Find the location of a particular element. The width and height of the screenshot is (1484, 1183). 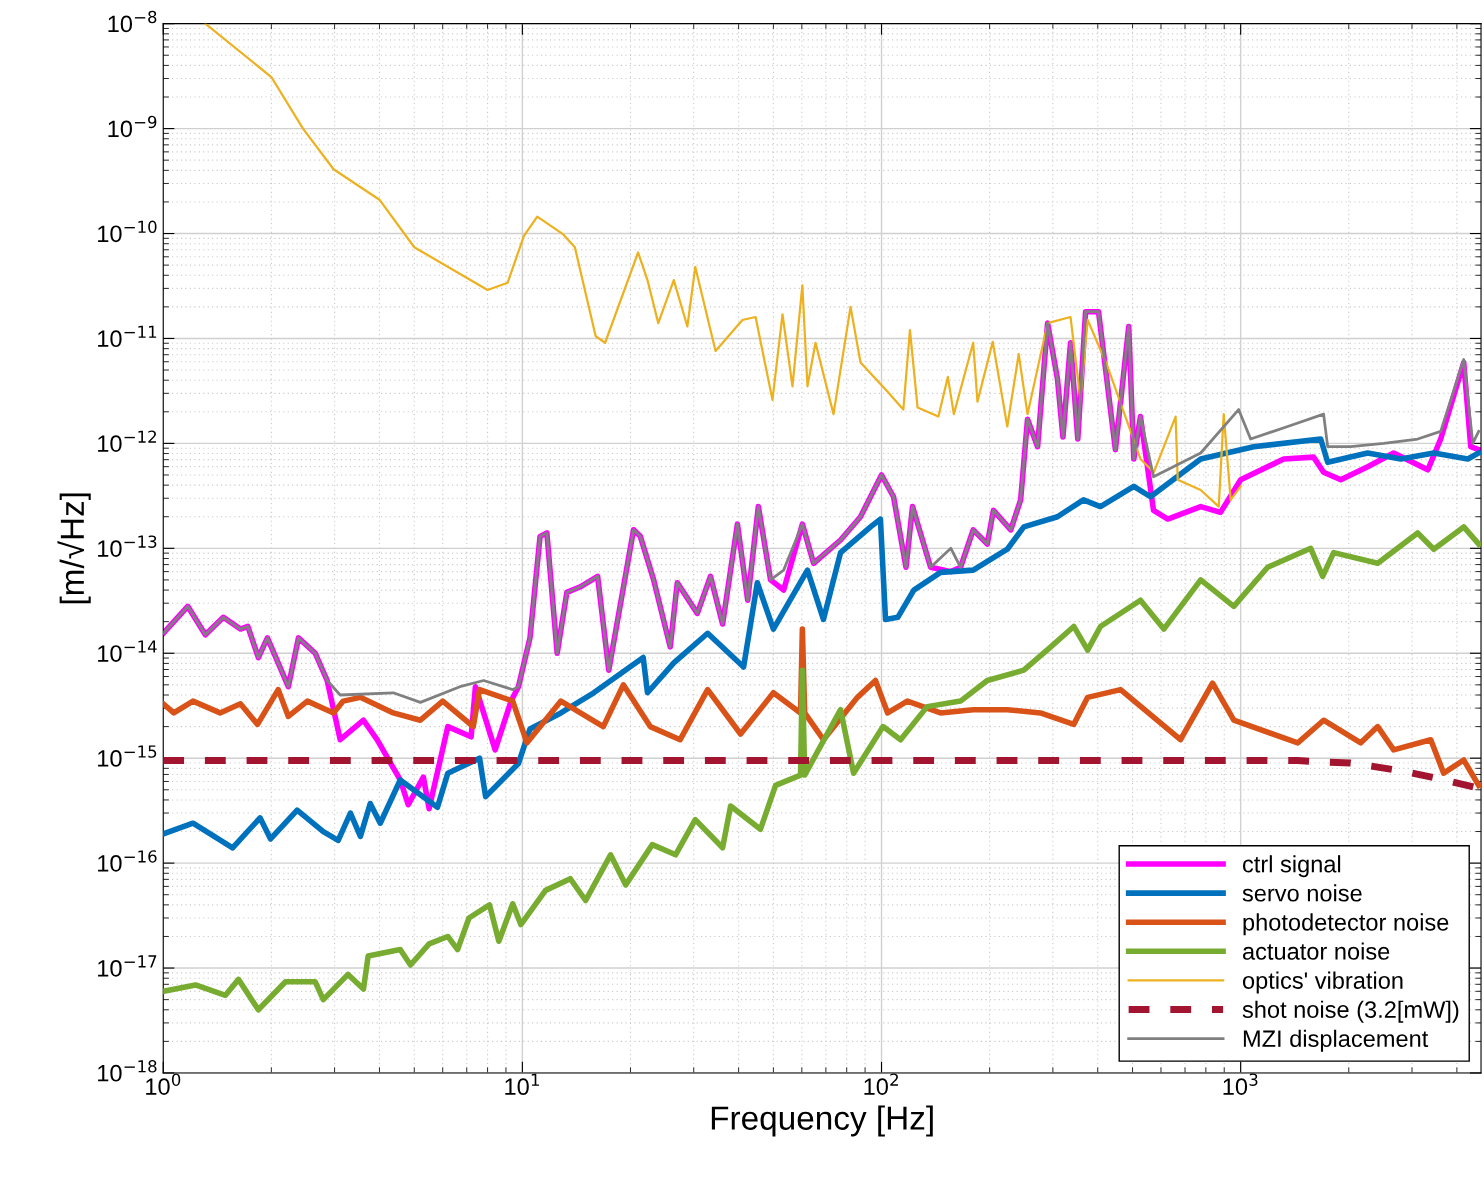

y-tick-label: 10$^{−16}$ is located at coordinates (127, 861).